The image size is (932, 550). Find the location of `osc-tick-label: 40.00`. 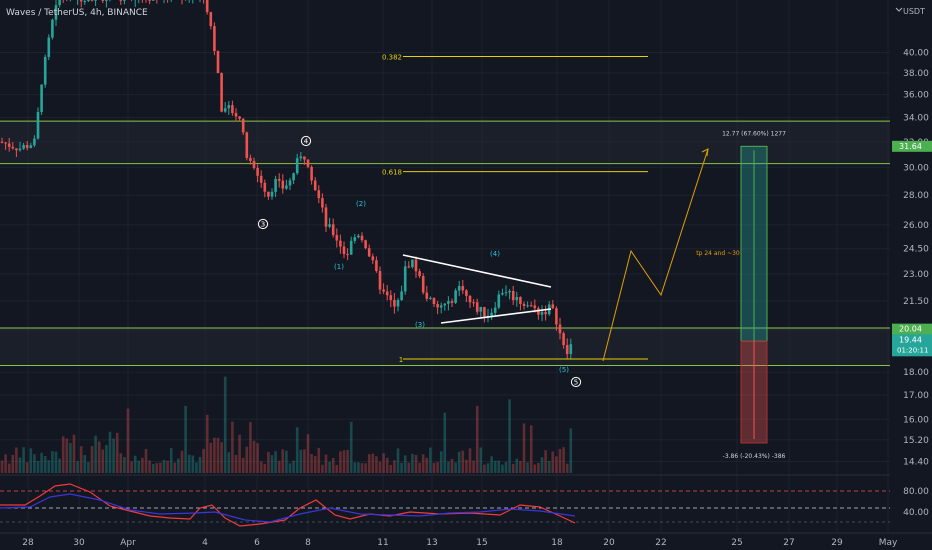

osc-tick-label: 40.00 is located at coordinates (916, 513).